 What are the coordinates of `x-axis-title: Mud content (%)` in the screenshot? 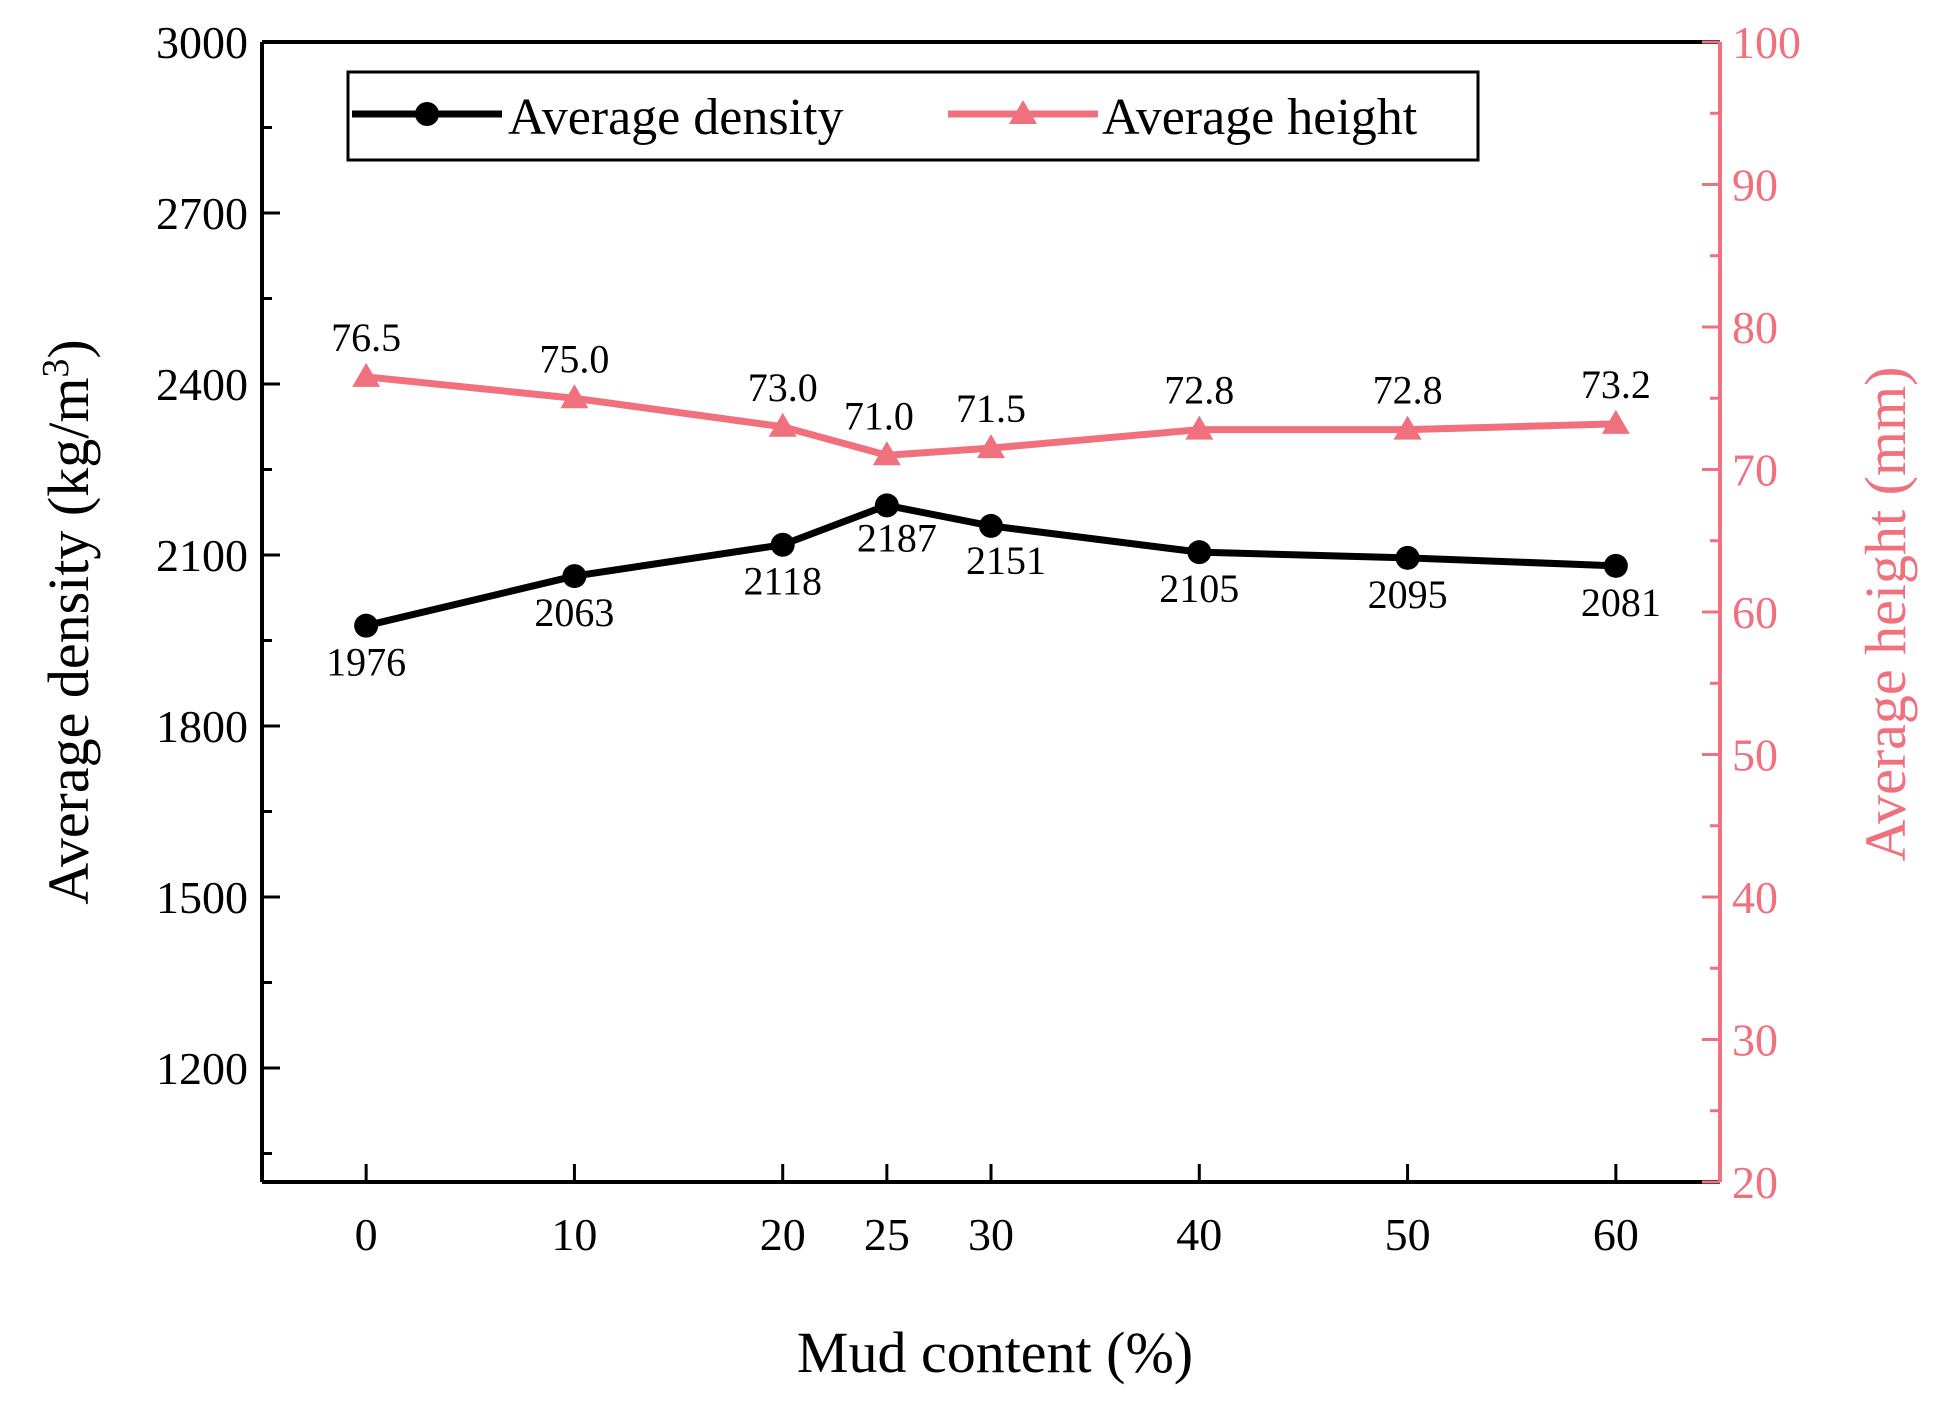 It's located at (995, 1352).